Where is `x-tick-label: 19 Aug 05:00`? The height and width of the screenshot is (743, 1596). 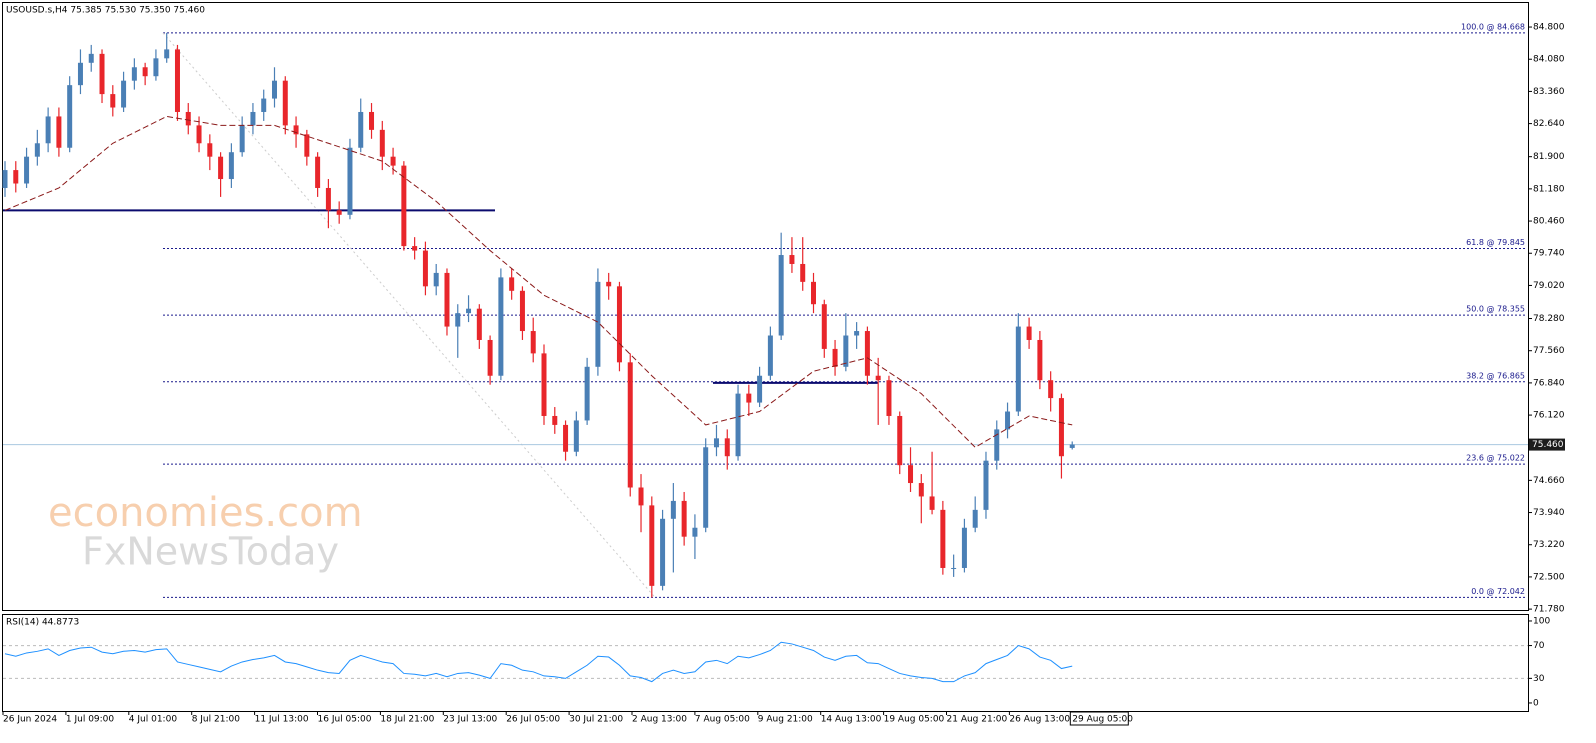 x-tick-label: 19 Aug 05:00 is located at coordinates (914, 720).